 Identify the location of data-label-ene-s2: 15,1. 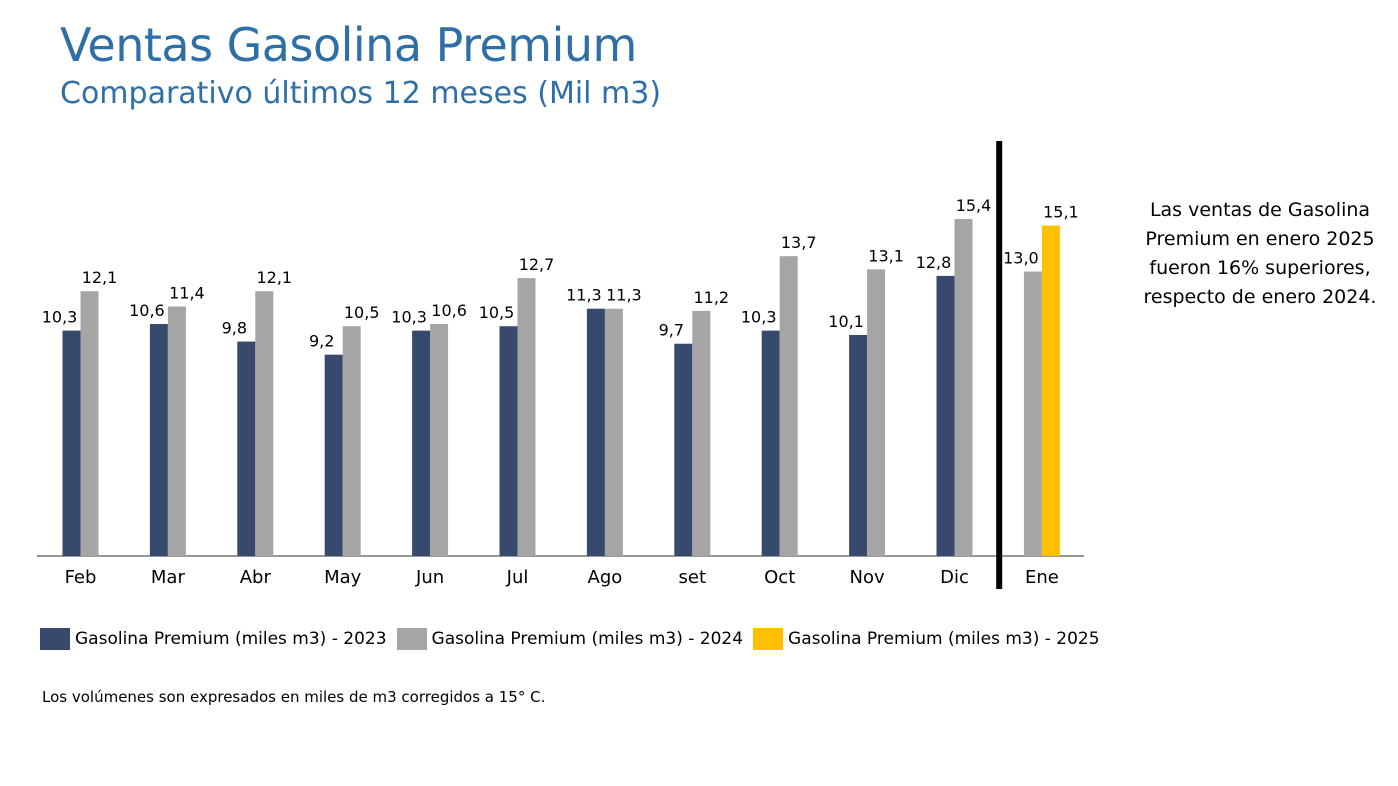
(1061, 212).